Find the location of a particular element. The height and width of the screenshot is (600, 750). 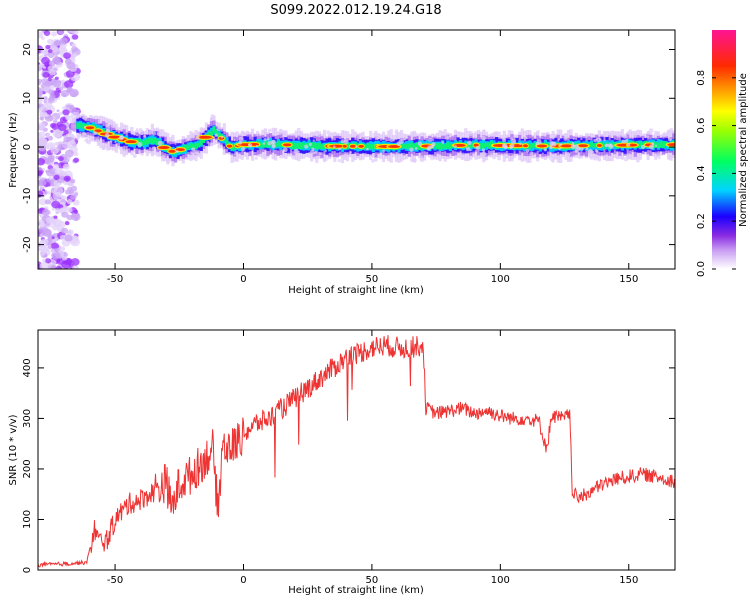

snr-x-tick-label: 150 is located at coordinates (628, 580).